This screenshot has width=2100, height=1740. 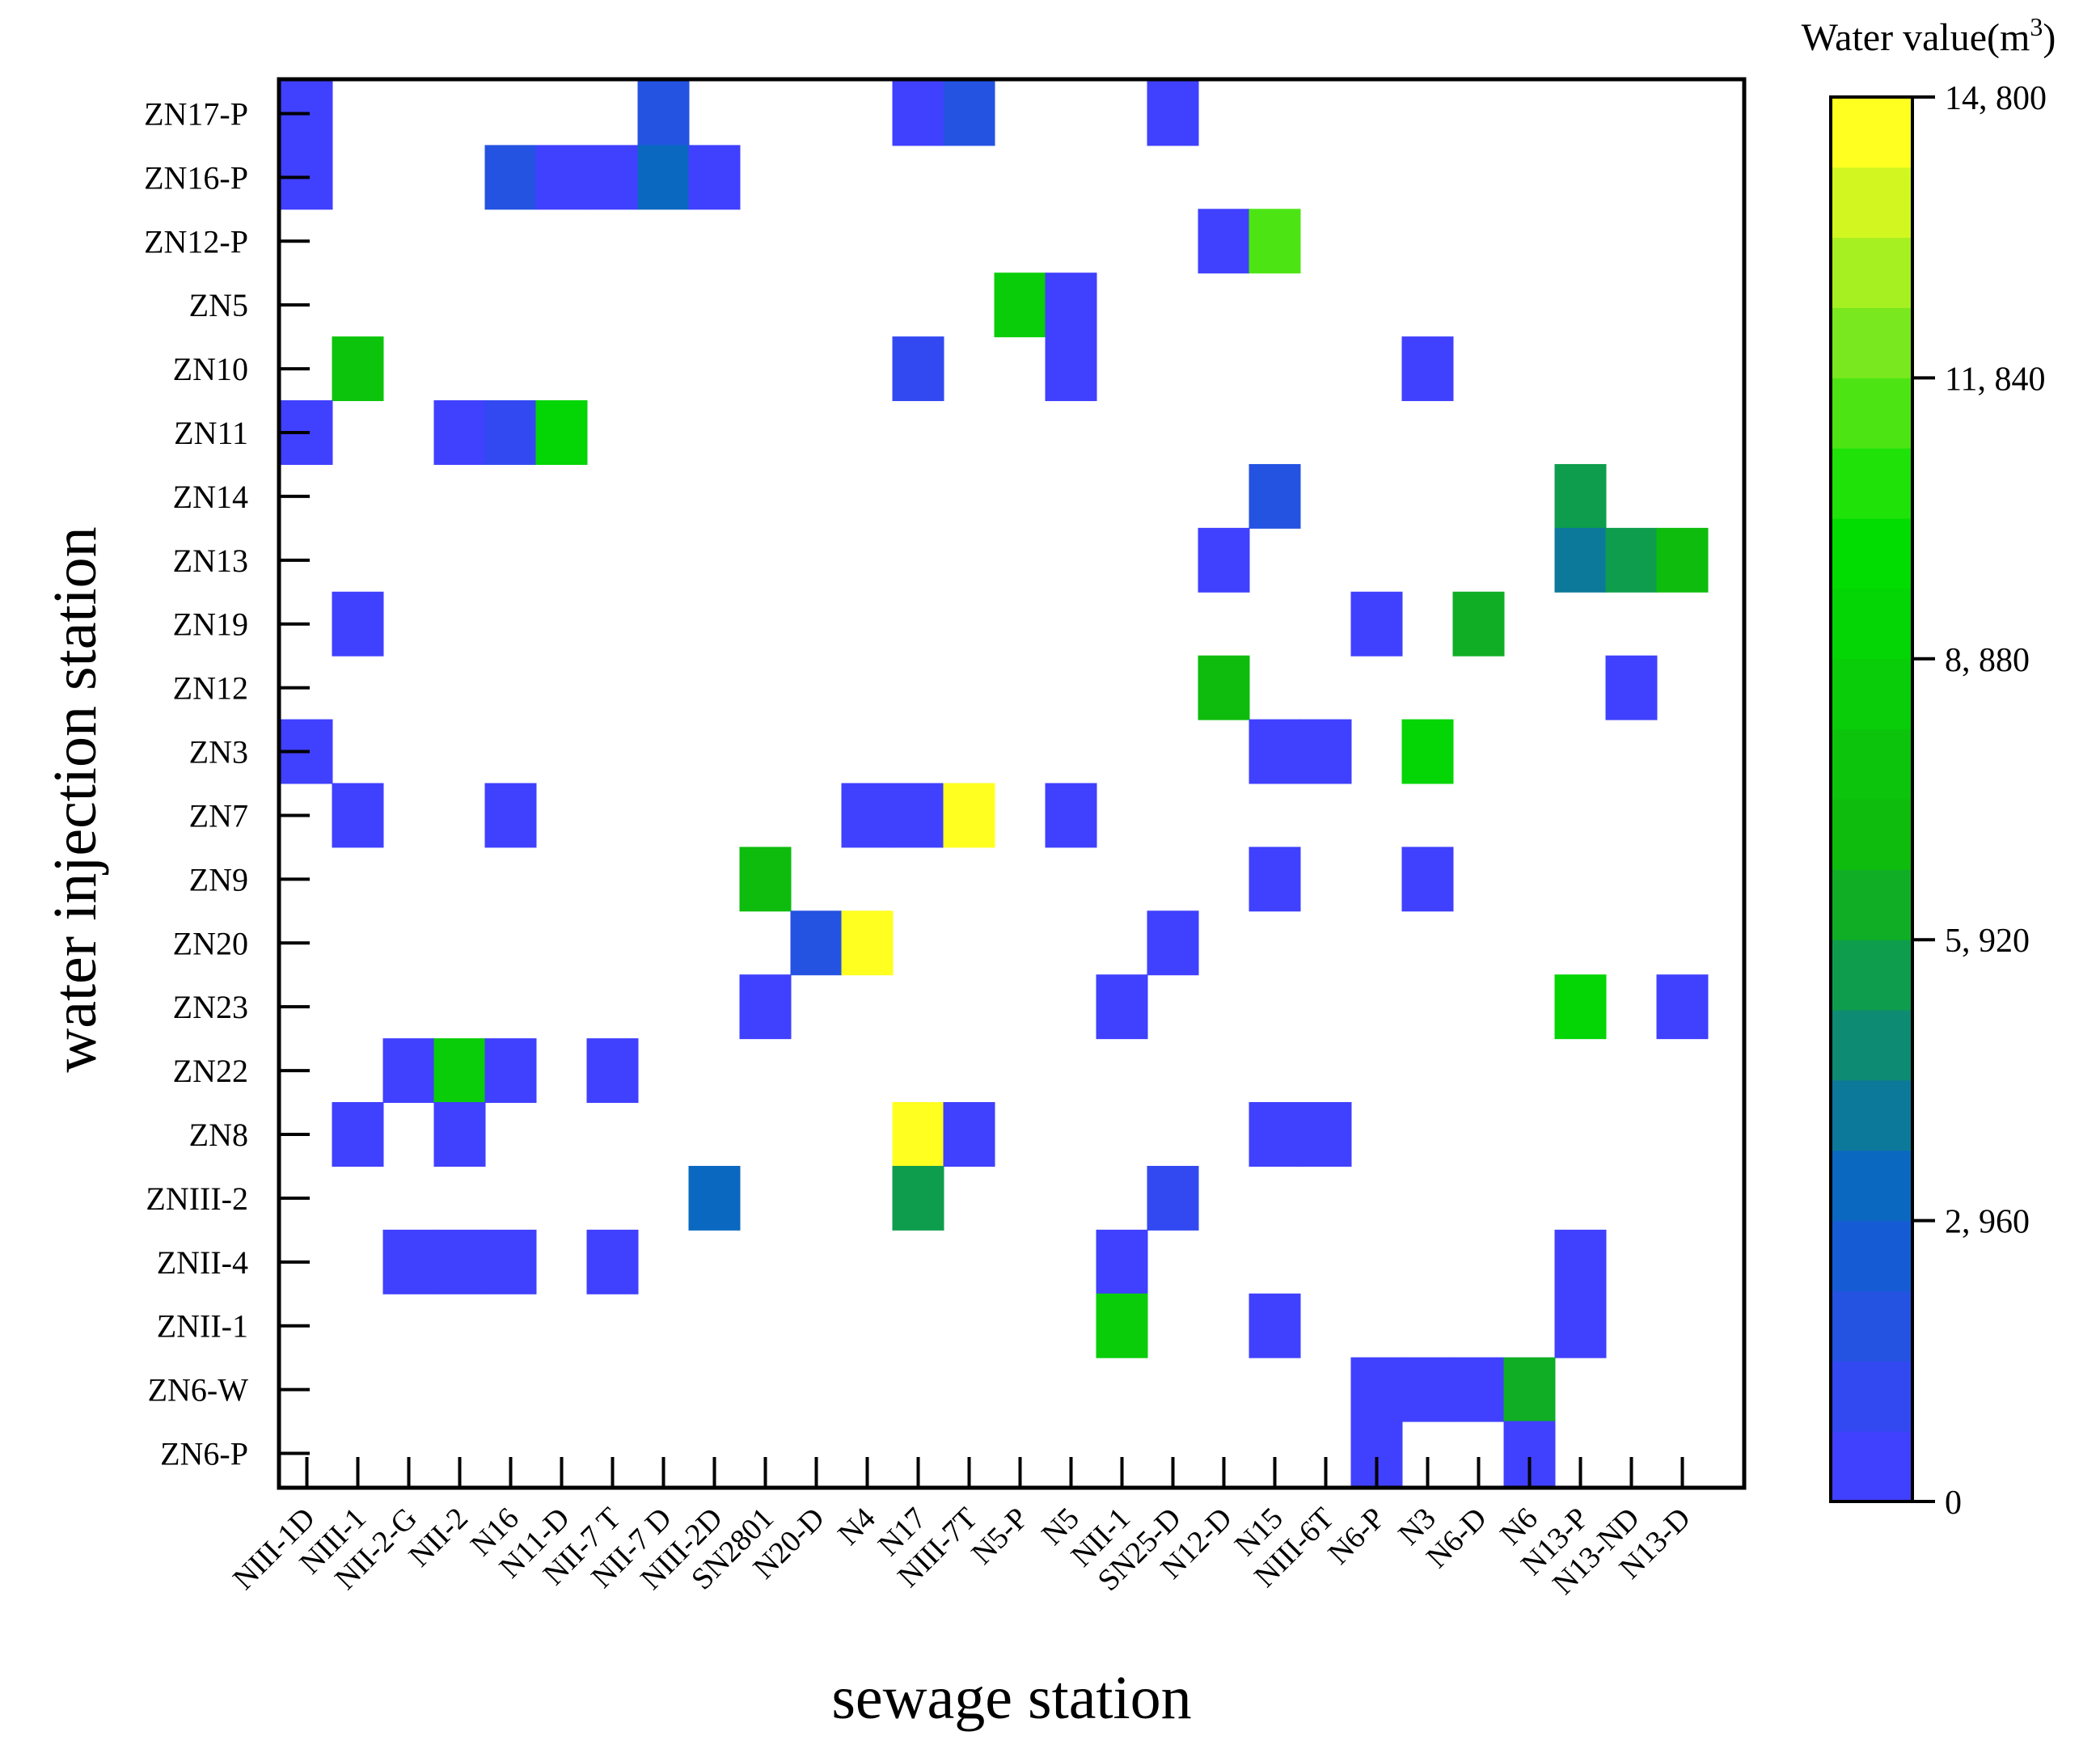 I want to click on heatmap-cell-zn7-n16, so click(x=510, y=815).